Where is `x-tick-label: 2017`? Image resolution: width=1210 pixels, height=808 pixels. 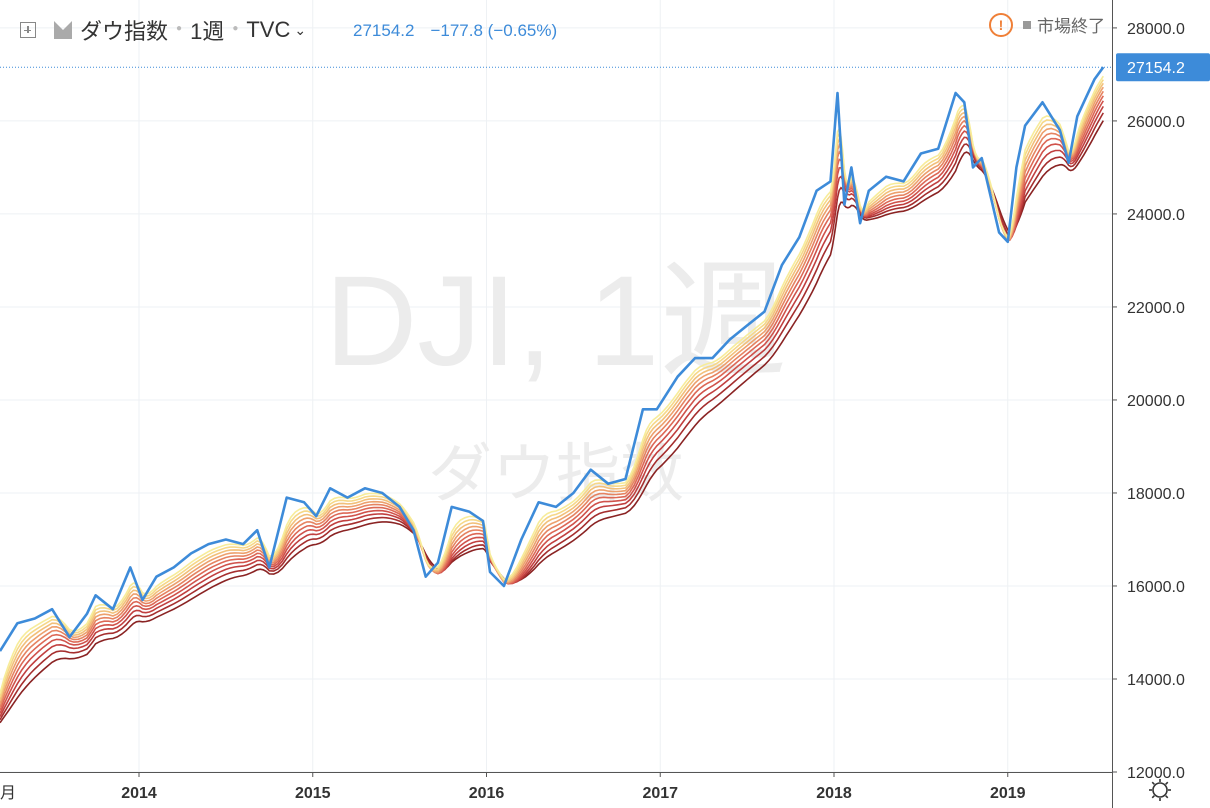
x-tick-label: 2017 is located at coordinates (660, 793).